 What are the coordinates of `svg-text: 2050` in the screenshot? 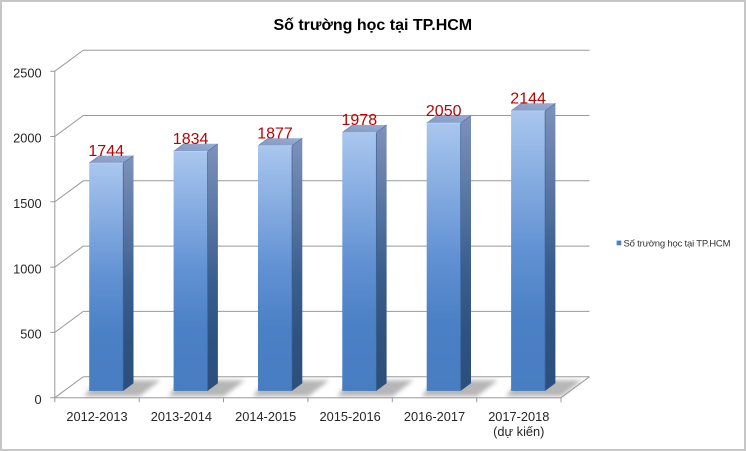 It's located at (444, 111).